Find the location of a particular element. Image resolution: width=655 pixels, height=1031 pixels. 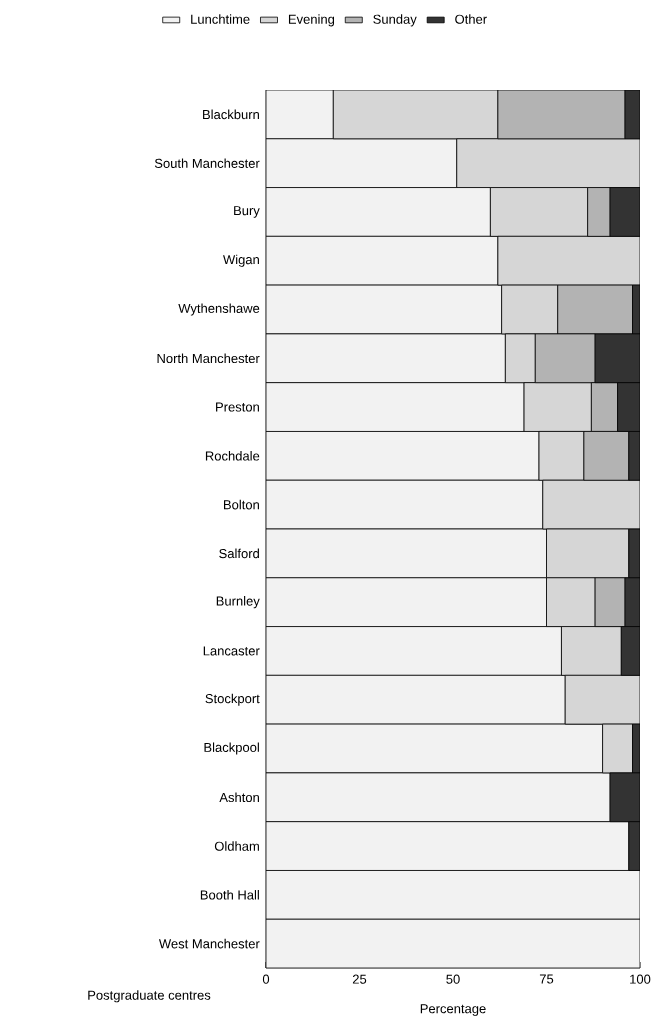

x-tick-label: 50 is located at coordinates (453, 979).